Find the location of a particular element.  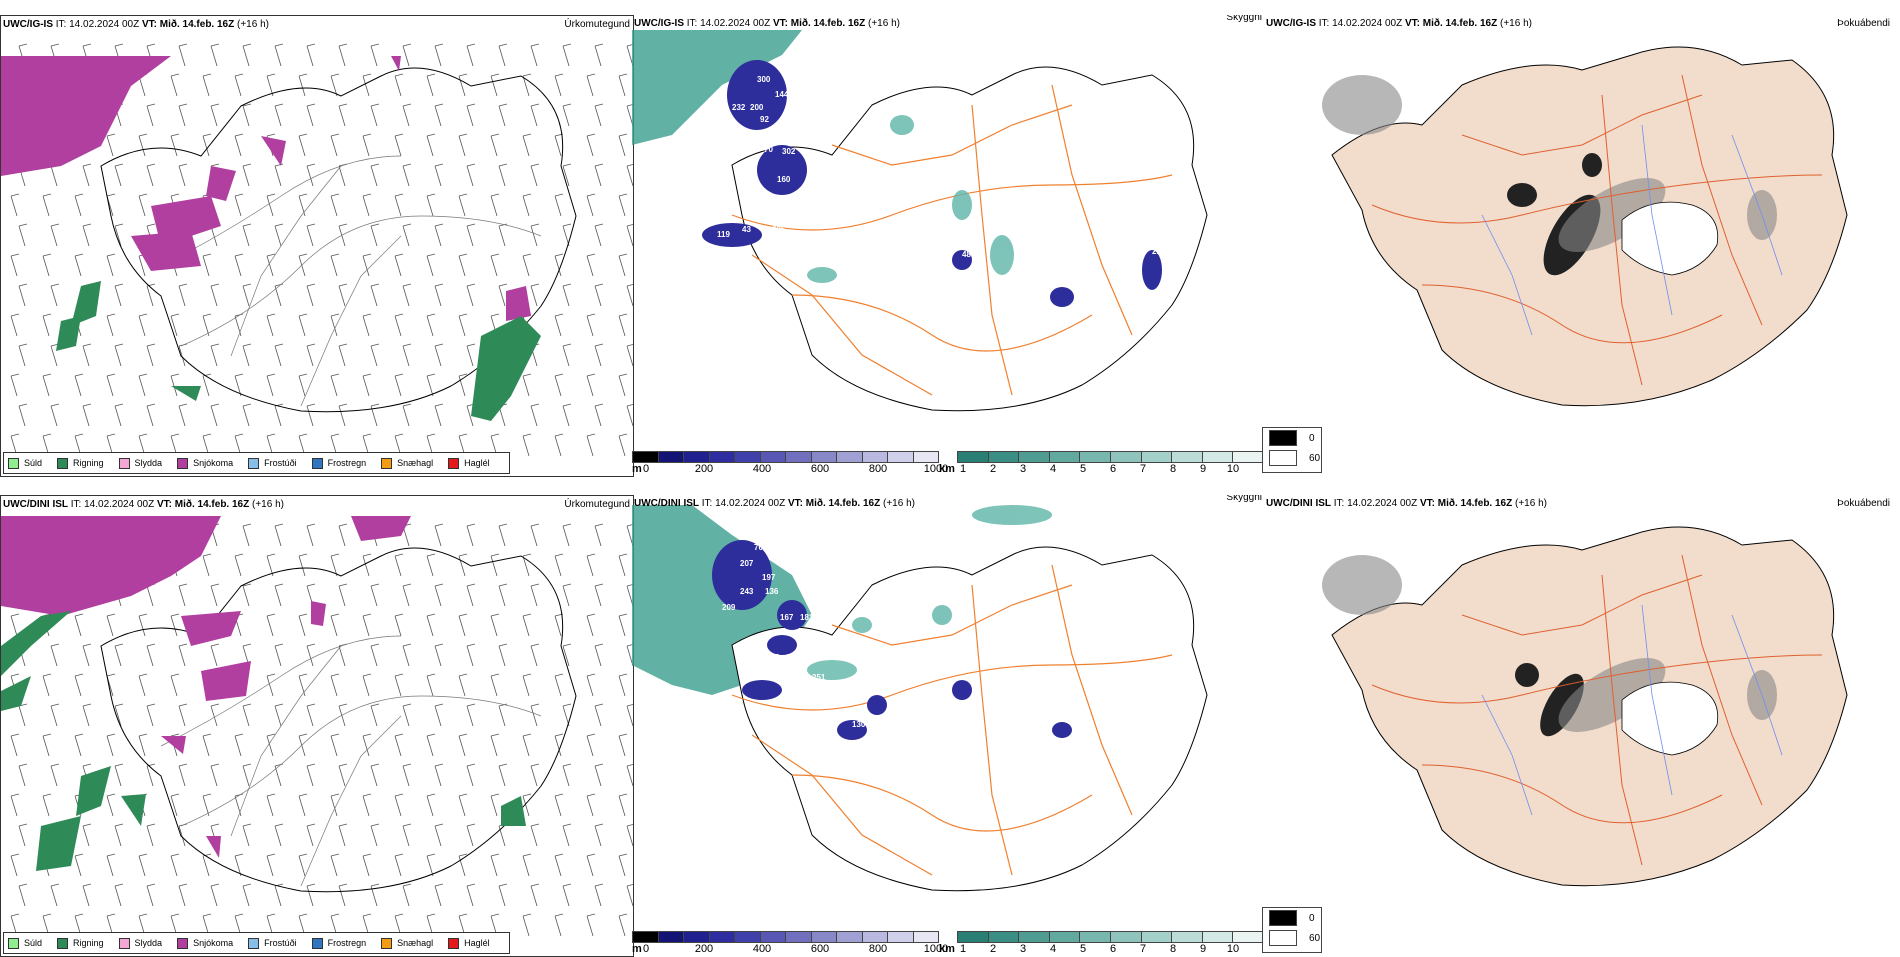

legend-item: Rigning is located at coordinates (80, 943).